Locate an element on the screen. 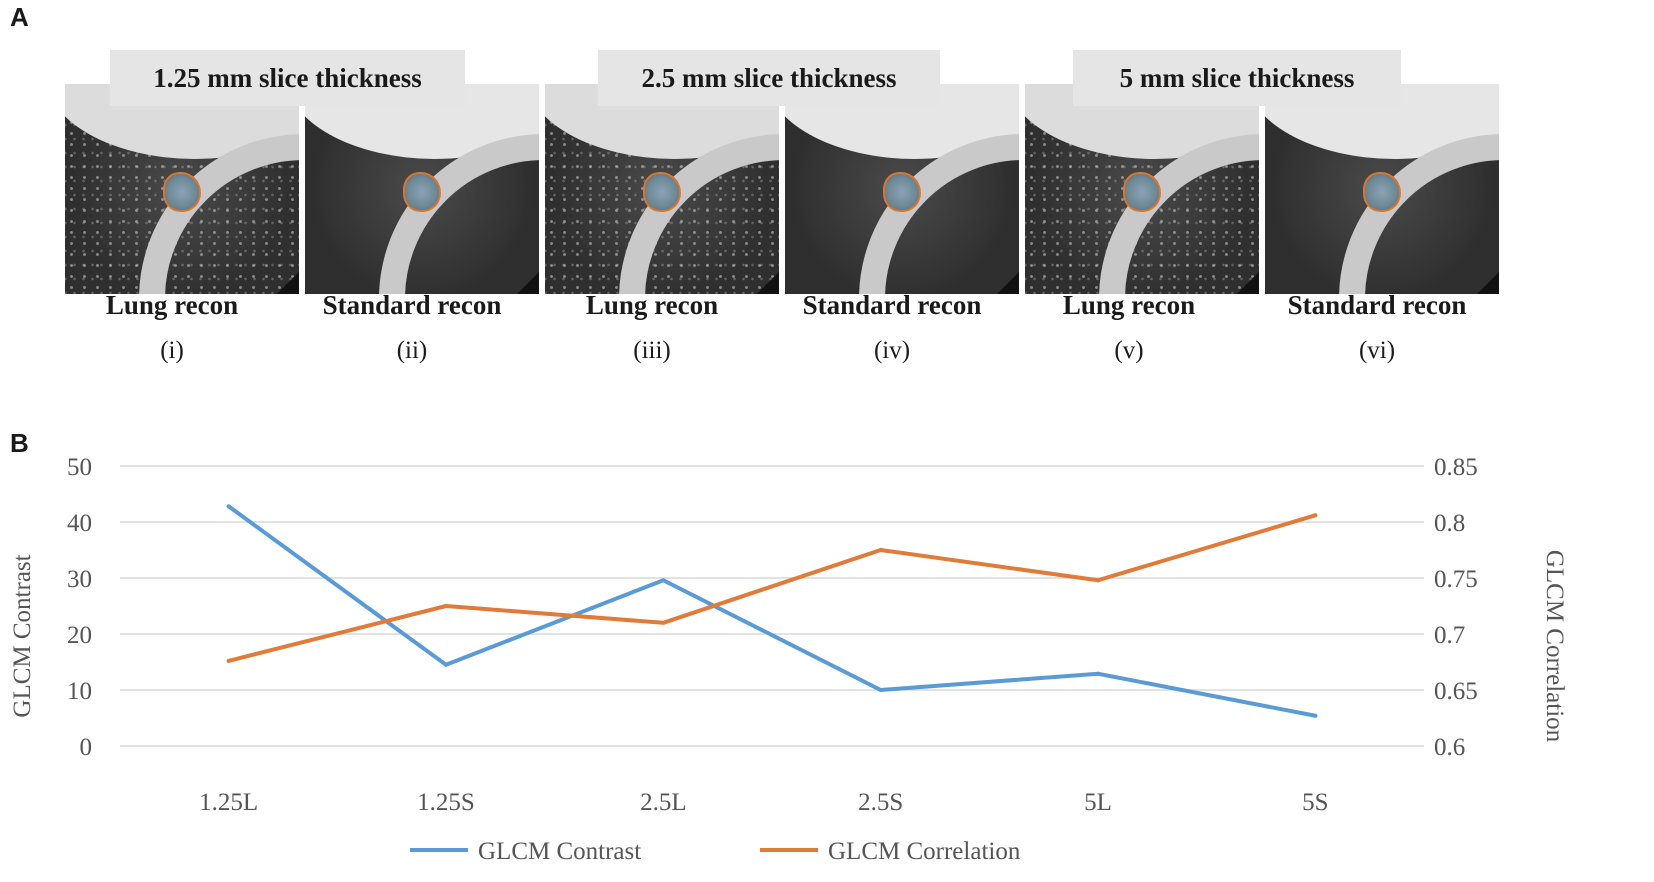  caption-recon-ii: Standard recon is located at coordinates (412, 305).